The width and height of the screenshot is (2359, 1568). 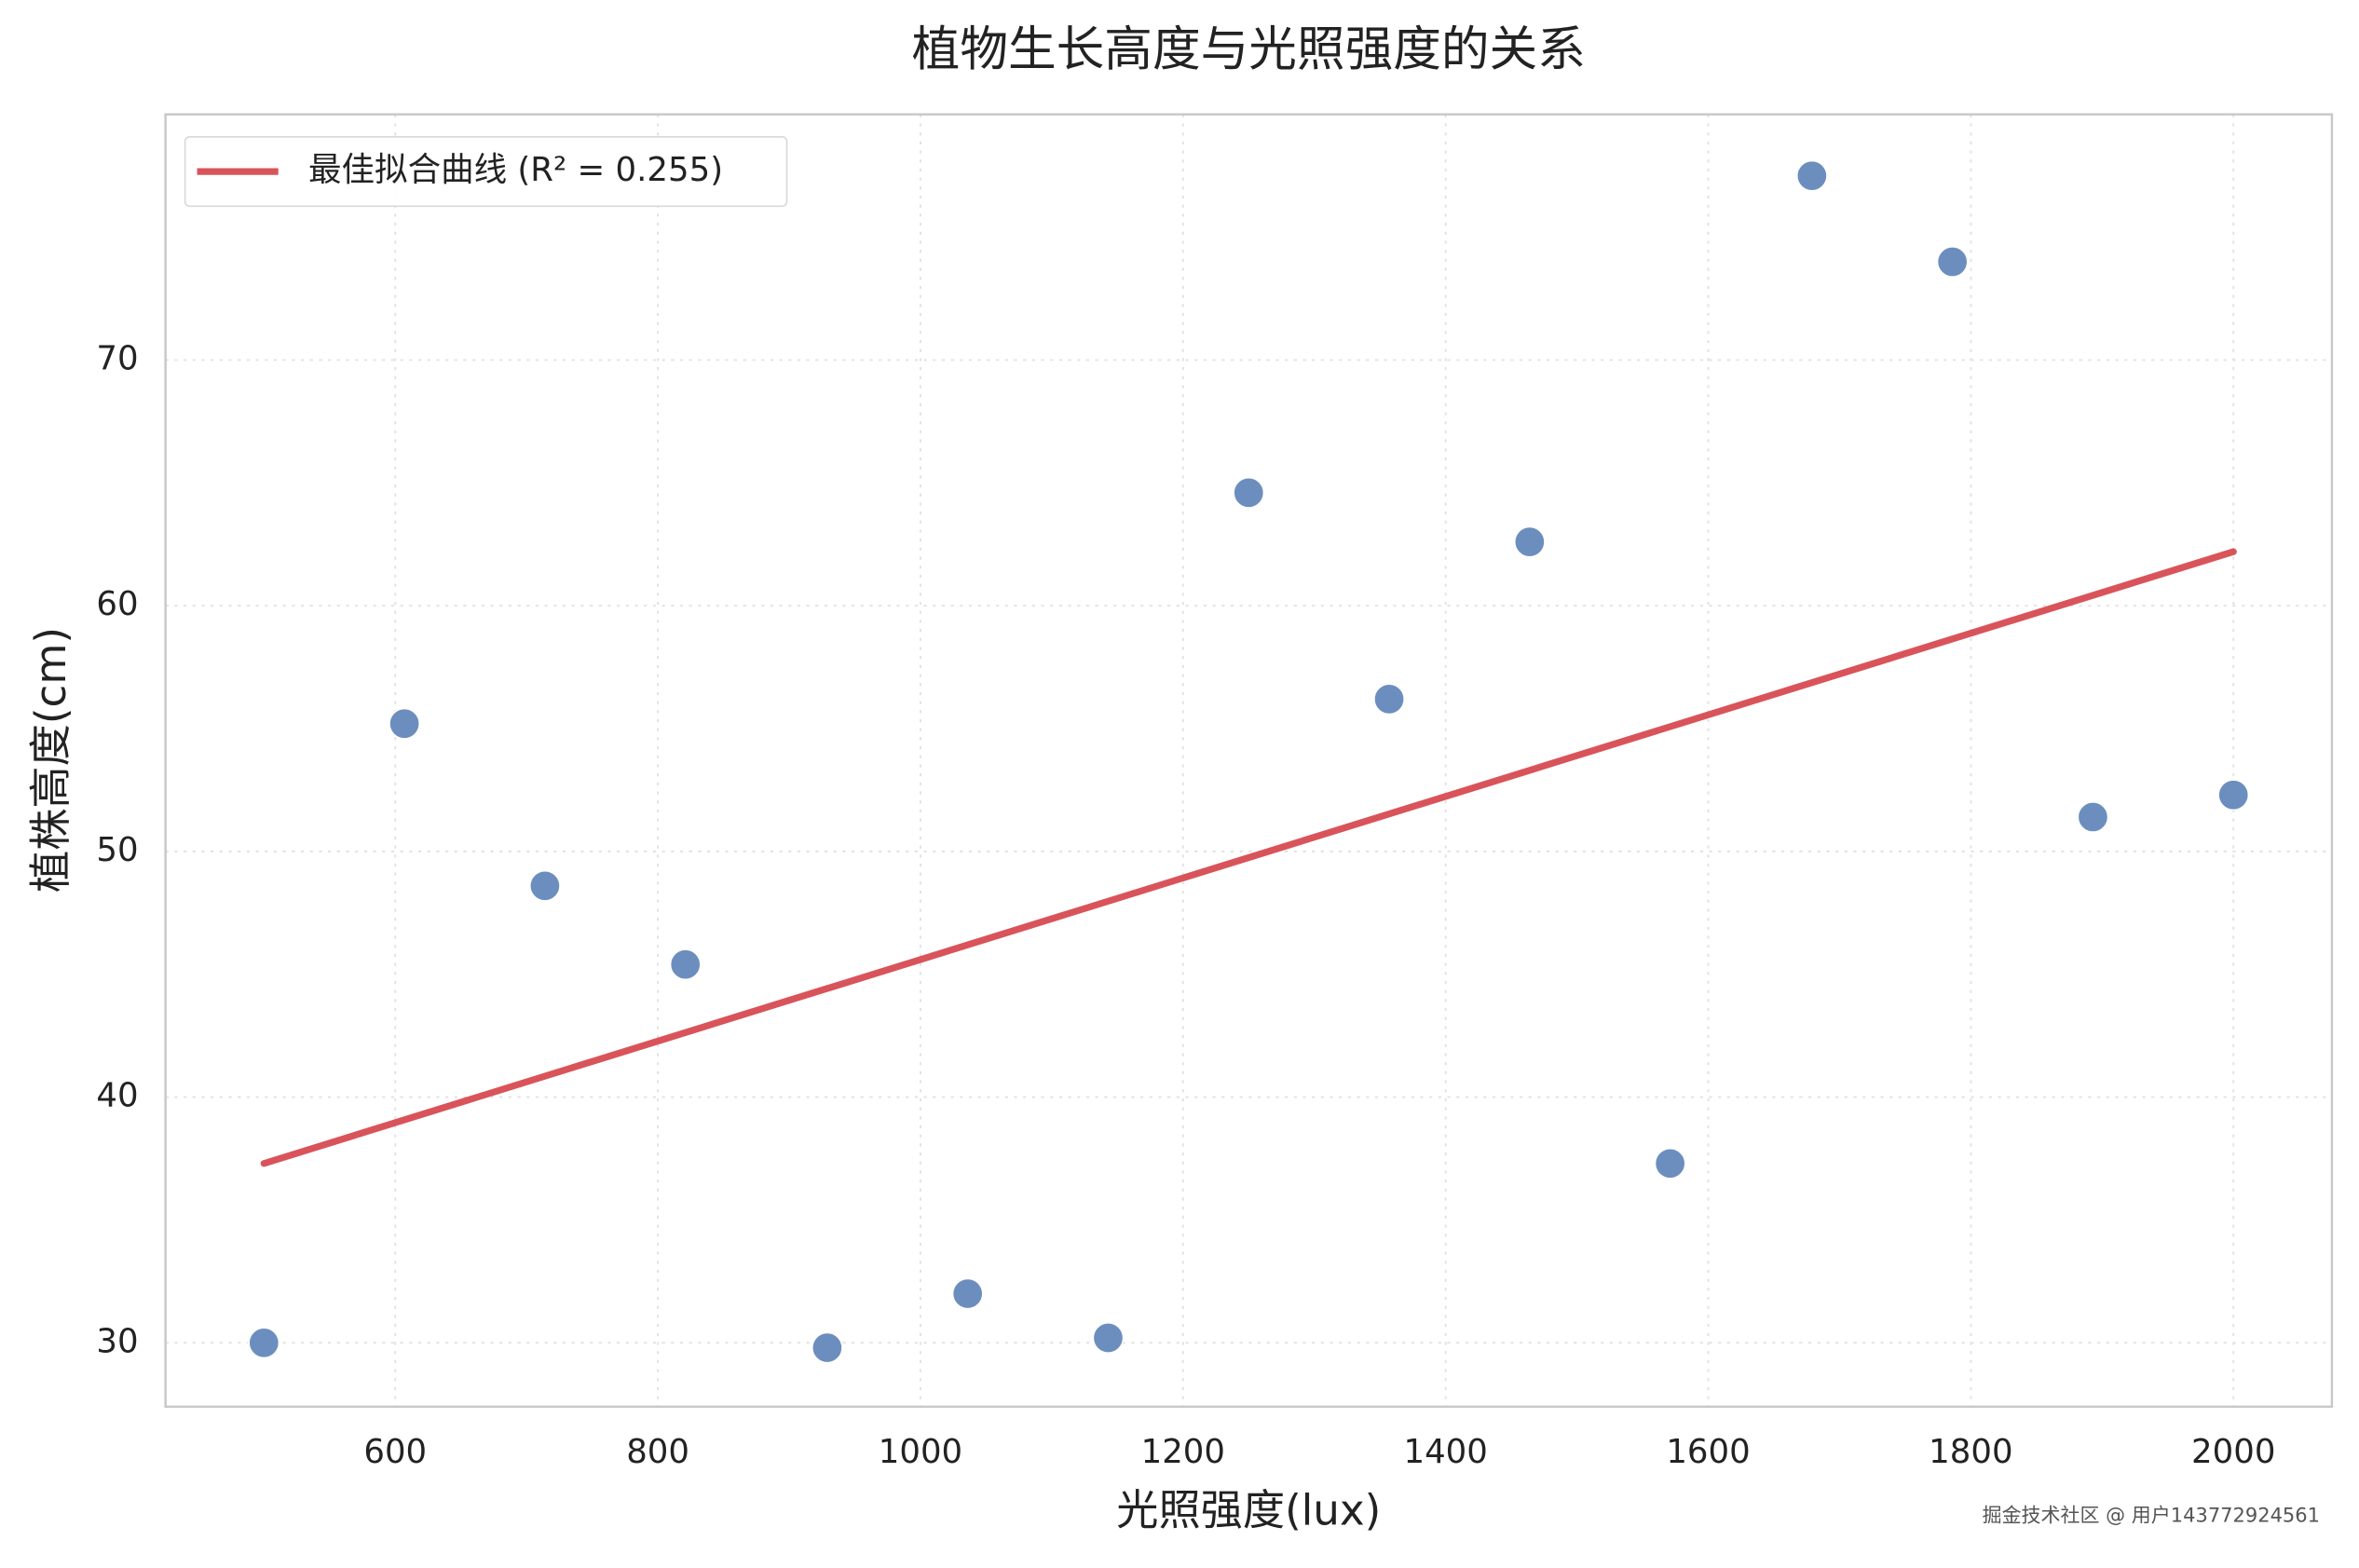 I want to click on legend-box, so click(x=486, y=172).